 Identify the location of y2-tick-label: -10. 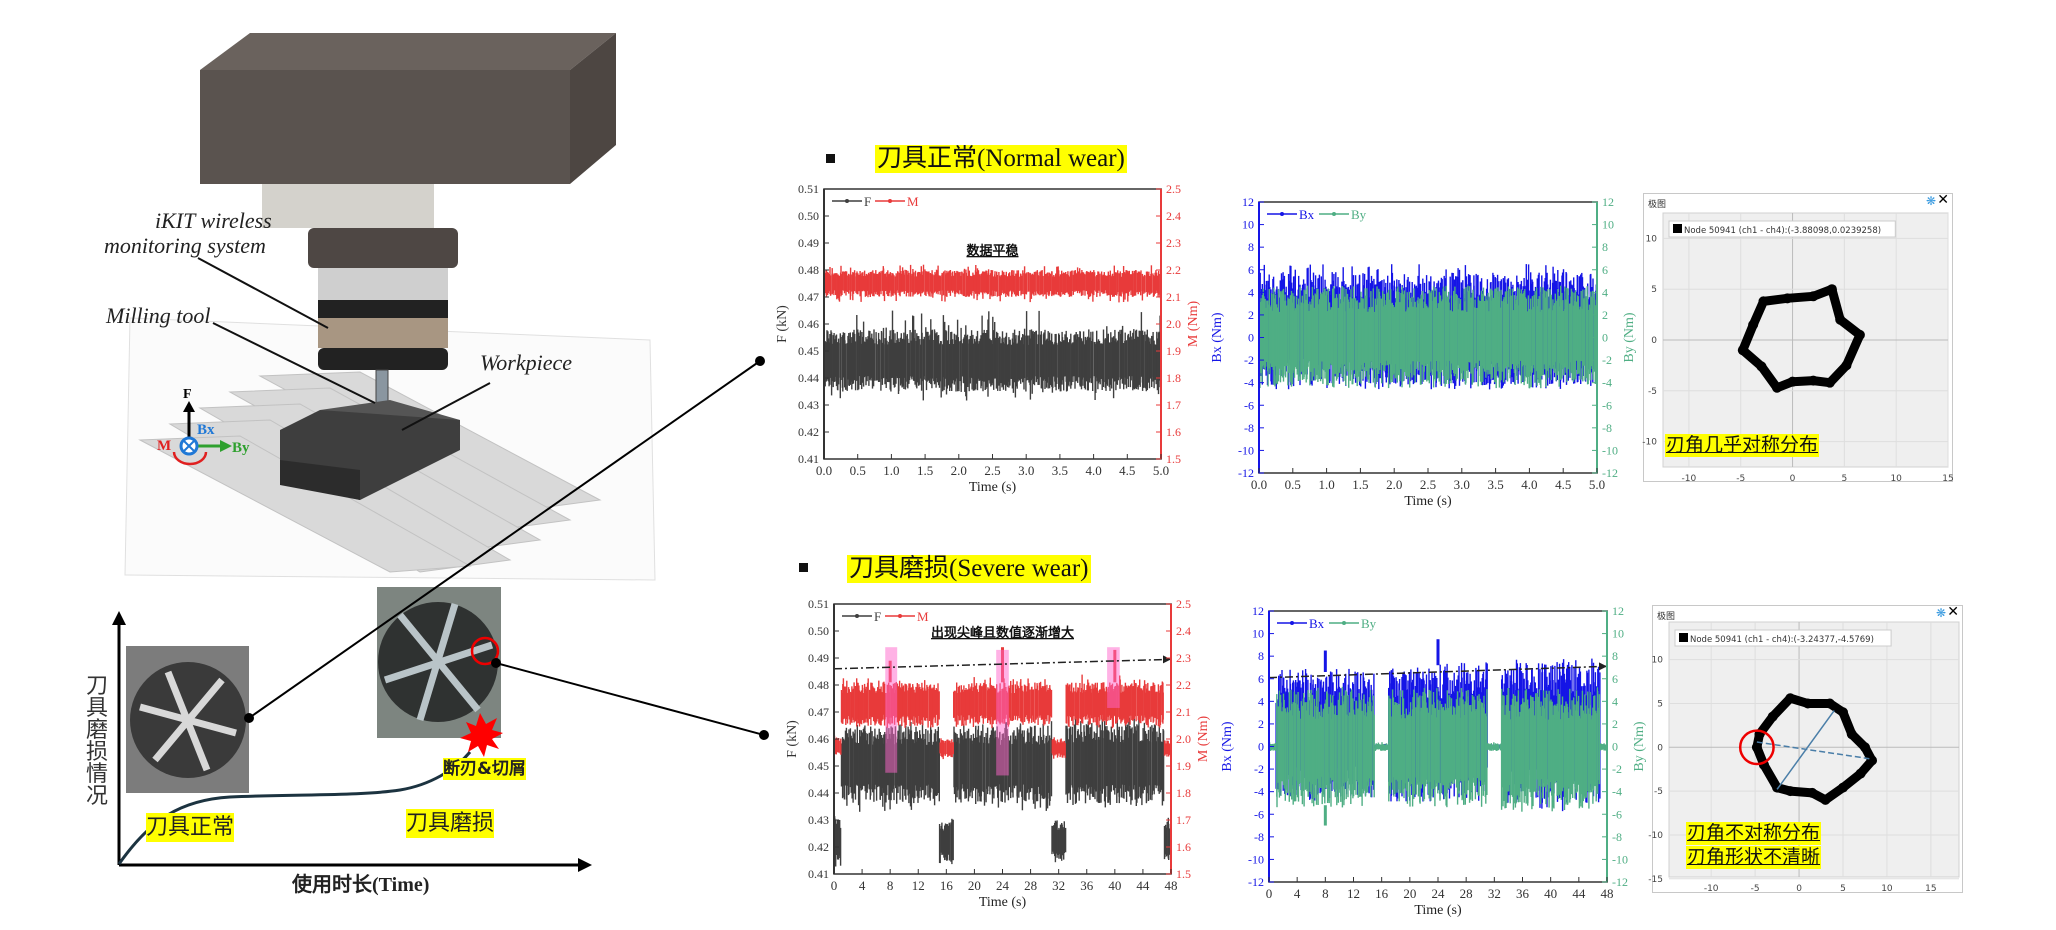
(1620, 859).